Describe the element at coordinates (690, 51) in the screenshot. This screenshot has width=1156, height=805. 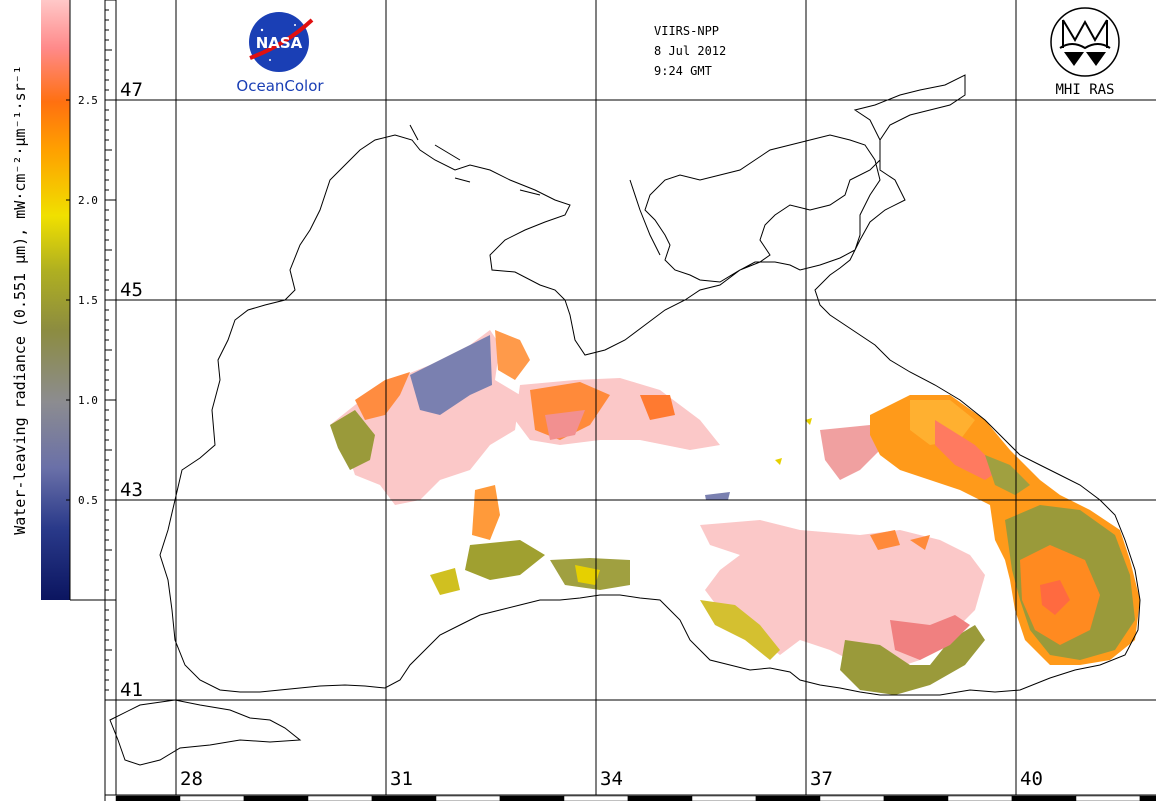
I see `date-label: 8 Jul 2012` at that location.